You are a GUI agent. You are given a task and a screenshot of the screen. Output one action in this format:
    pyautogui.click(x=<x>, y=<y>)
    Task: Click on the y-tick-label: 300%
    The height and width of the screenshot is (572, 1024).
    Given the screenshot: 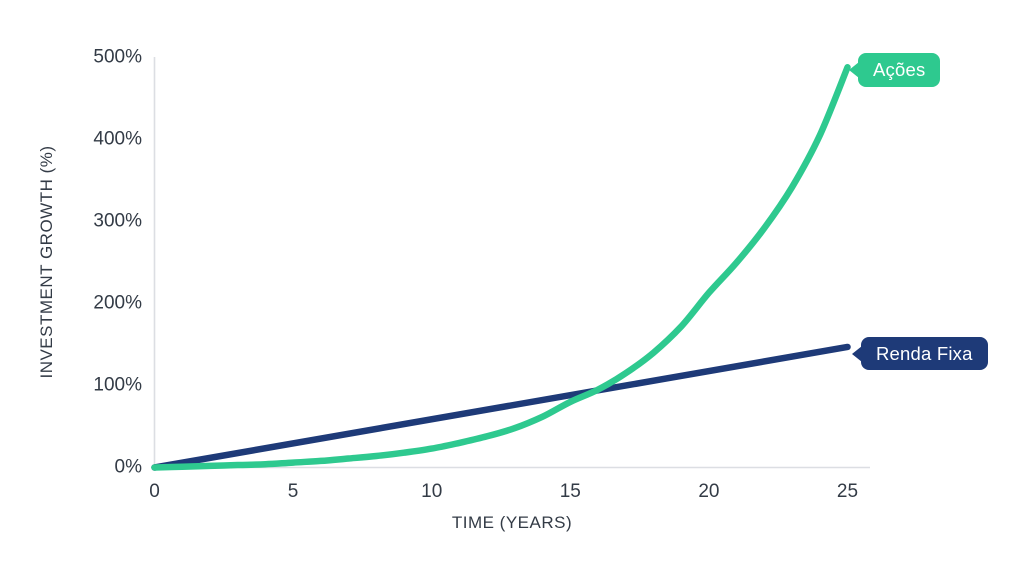 What is the action you would take?
    pyautogui.click(x=117, y=221)
    